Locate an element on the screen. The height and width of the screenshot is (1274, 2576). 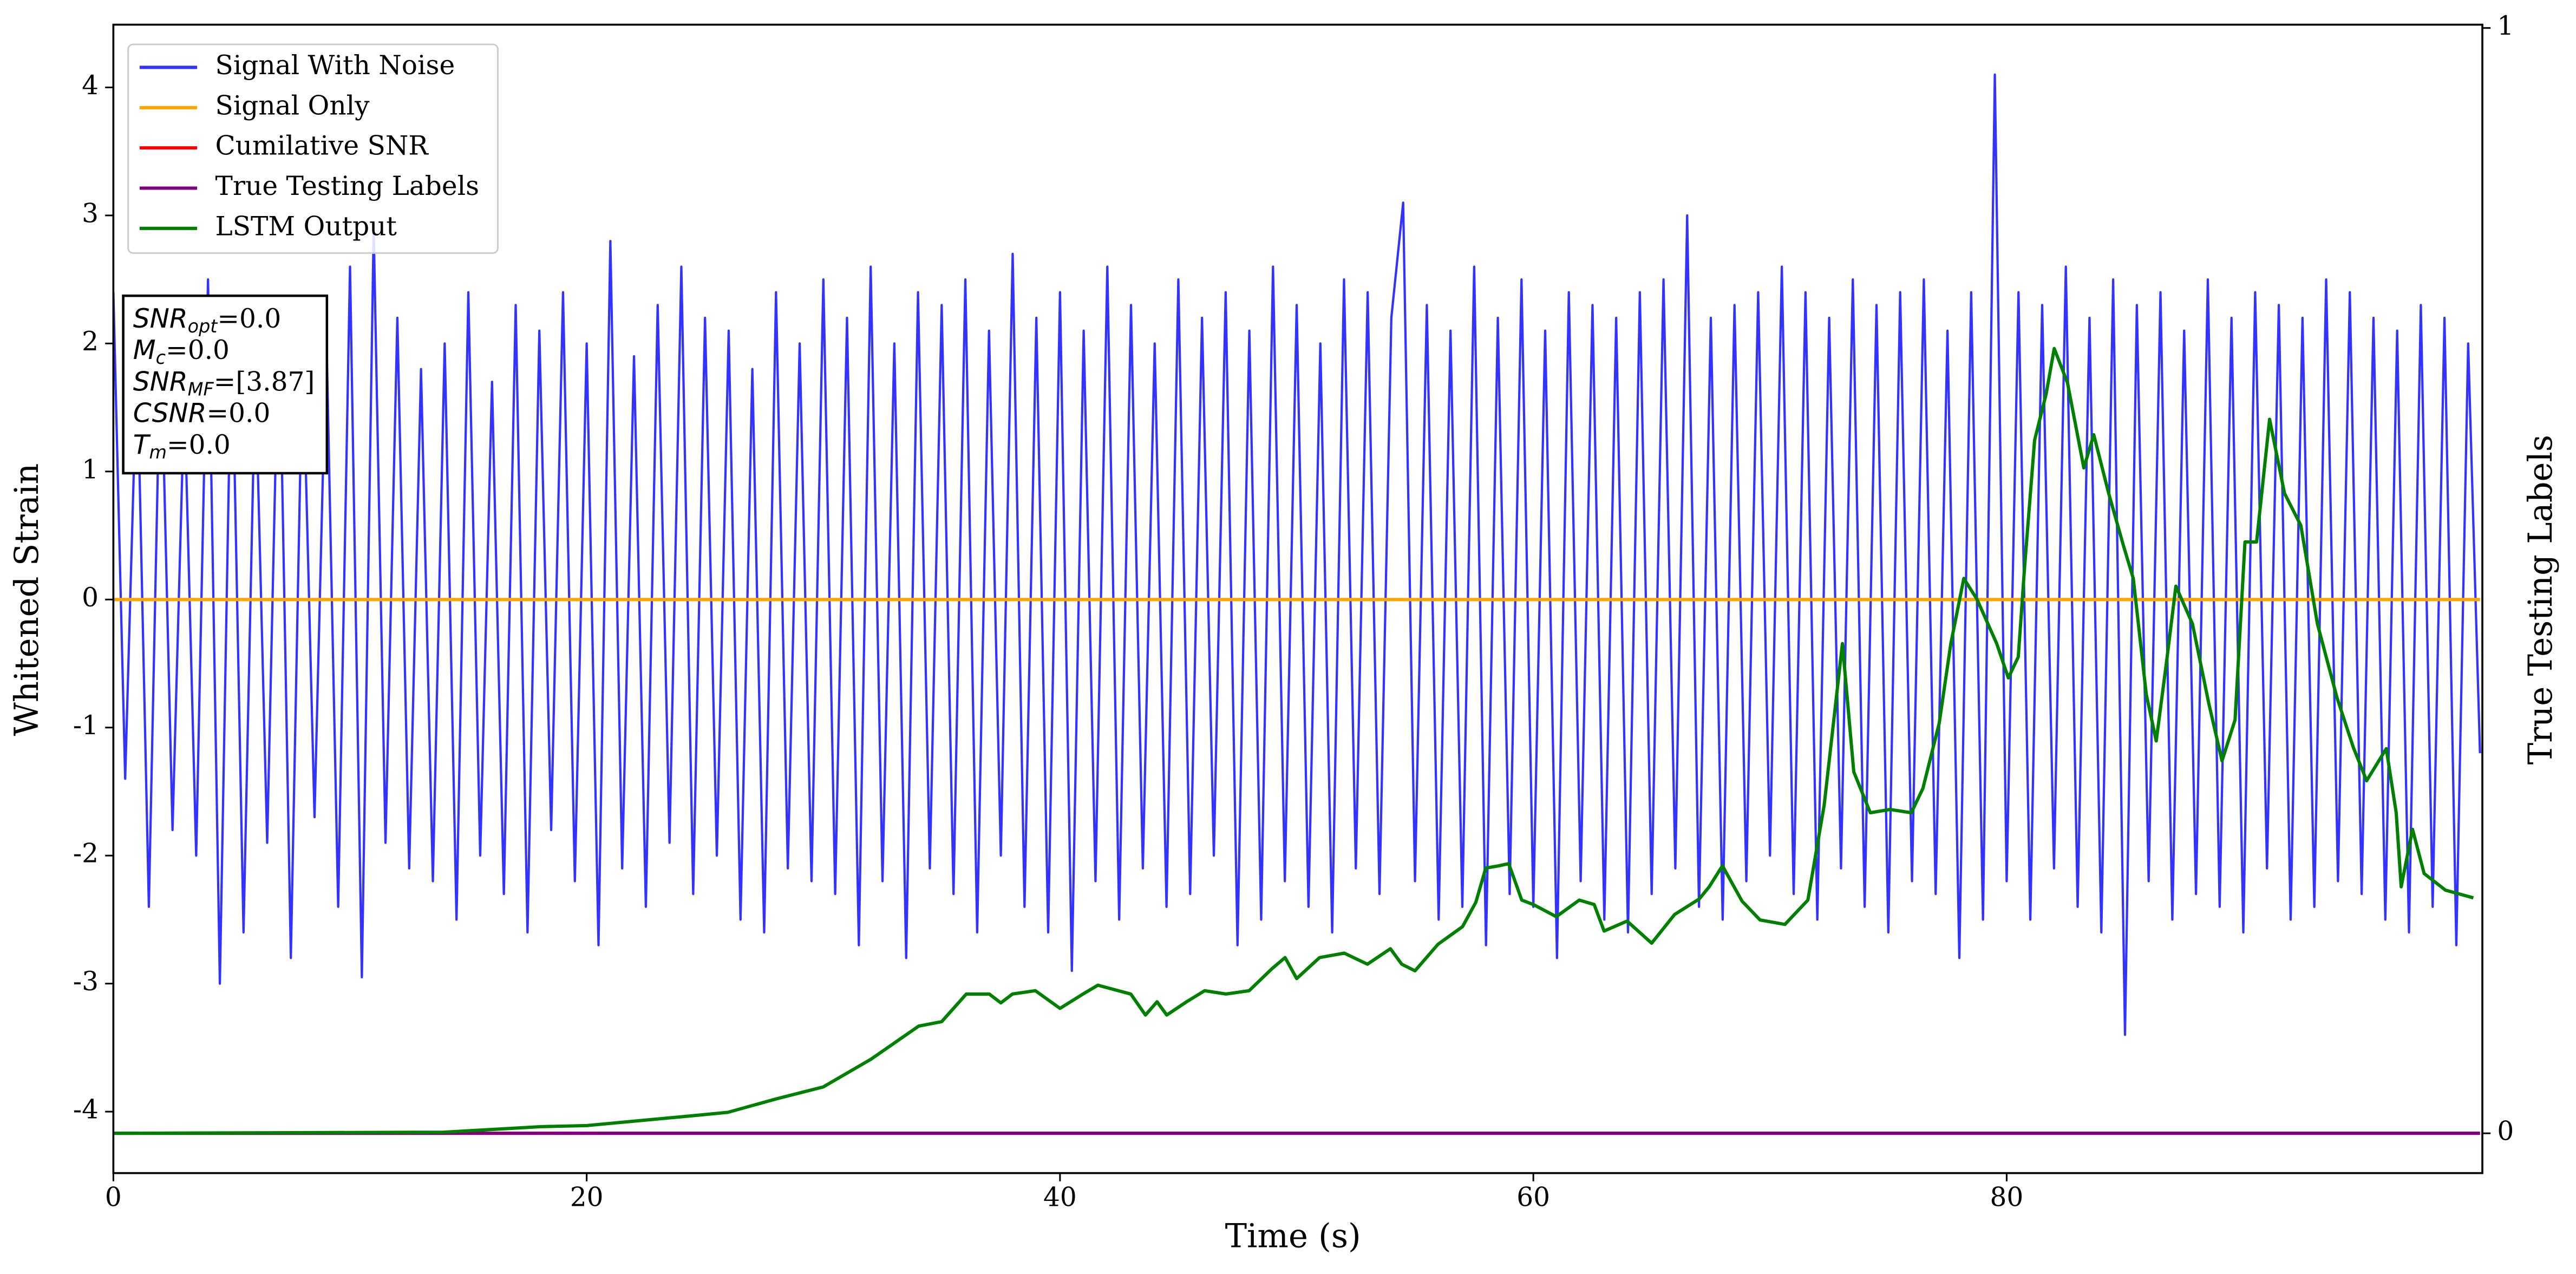
annotation-part: =[3.87] is located at coordinates (264, 382).